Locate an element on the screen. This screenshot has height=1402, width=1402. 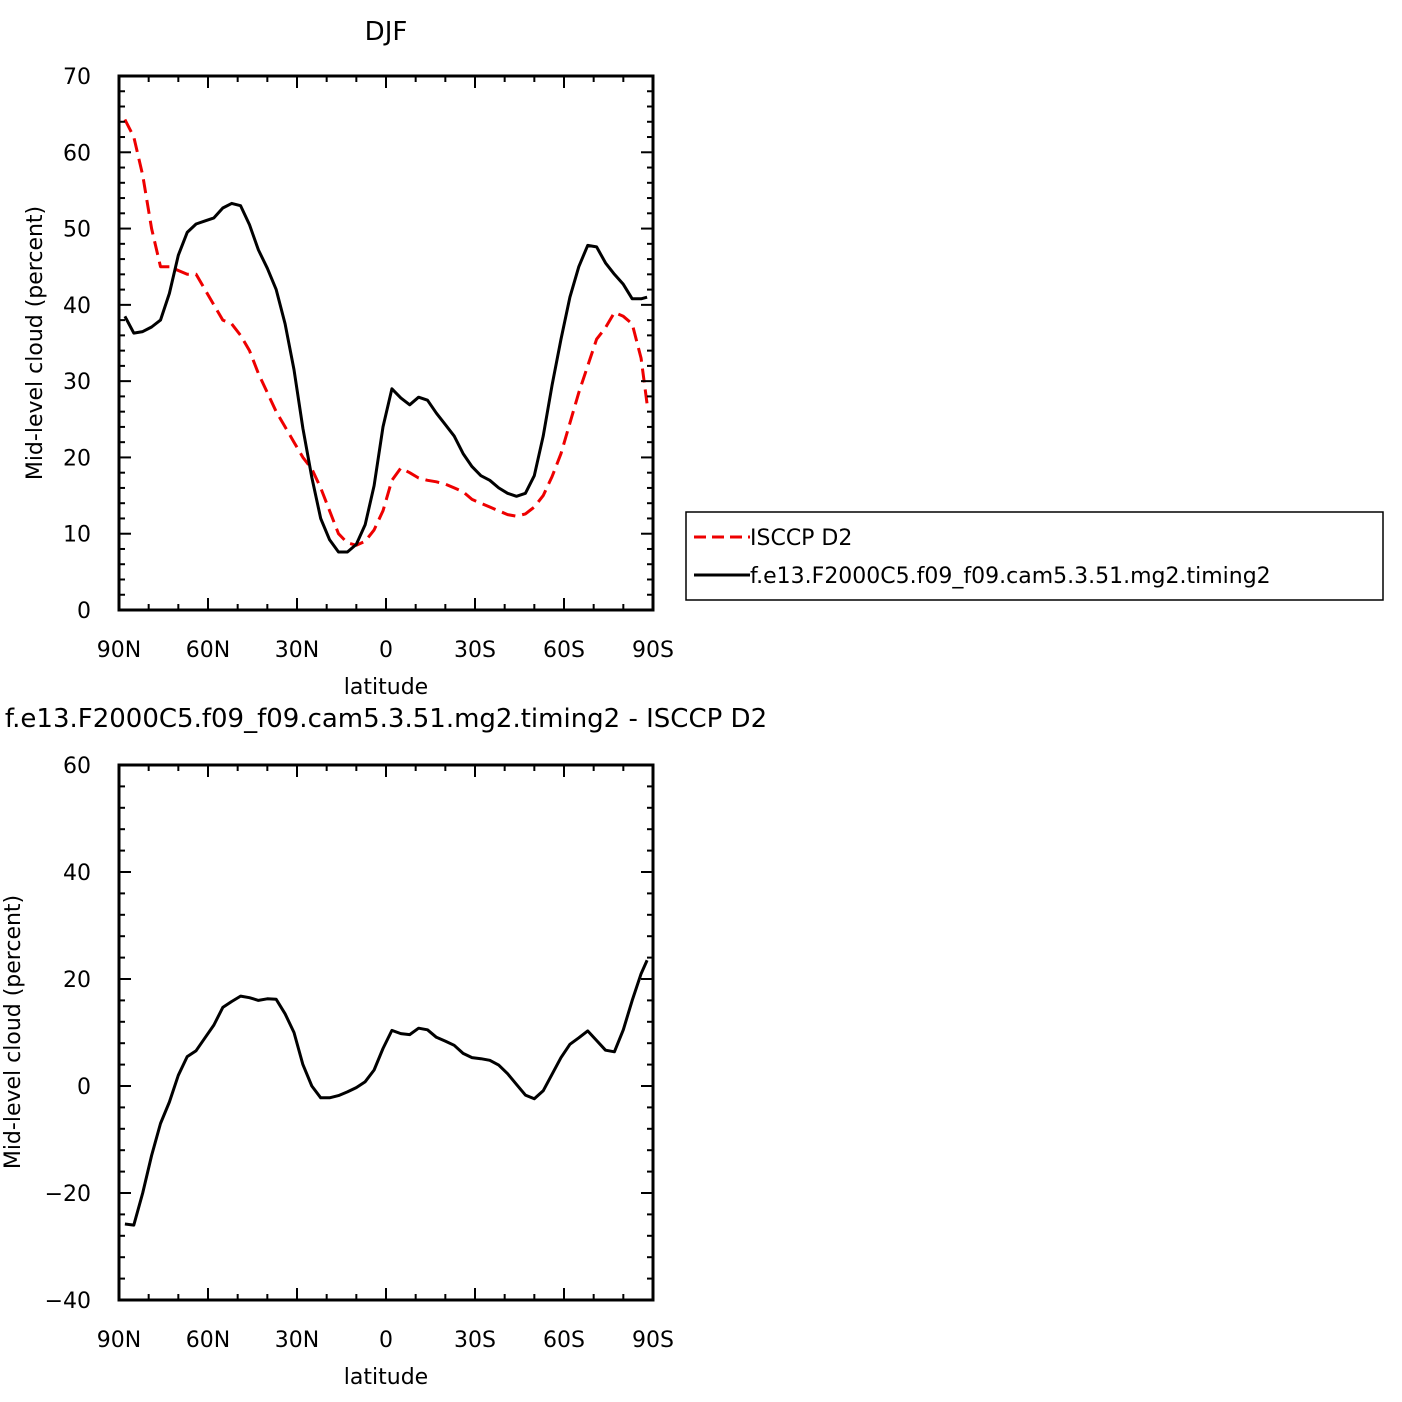
top-x-tick-label: 60N is located at coordinates (208, 650).